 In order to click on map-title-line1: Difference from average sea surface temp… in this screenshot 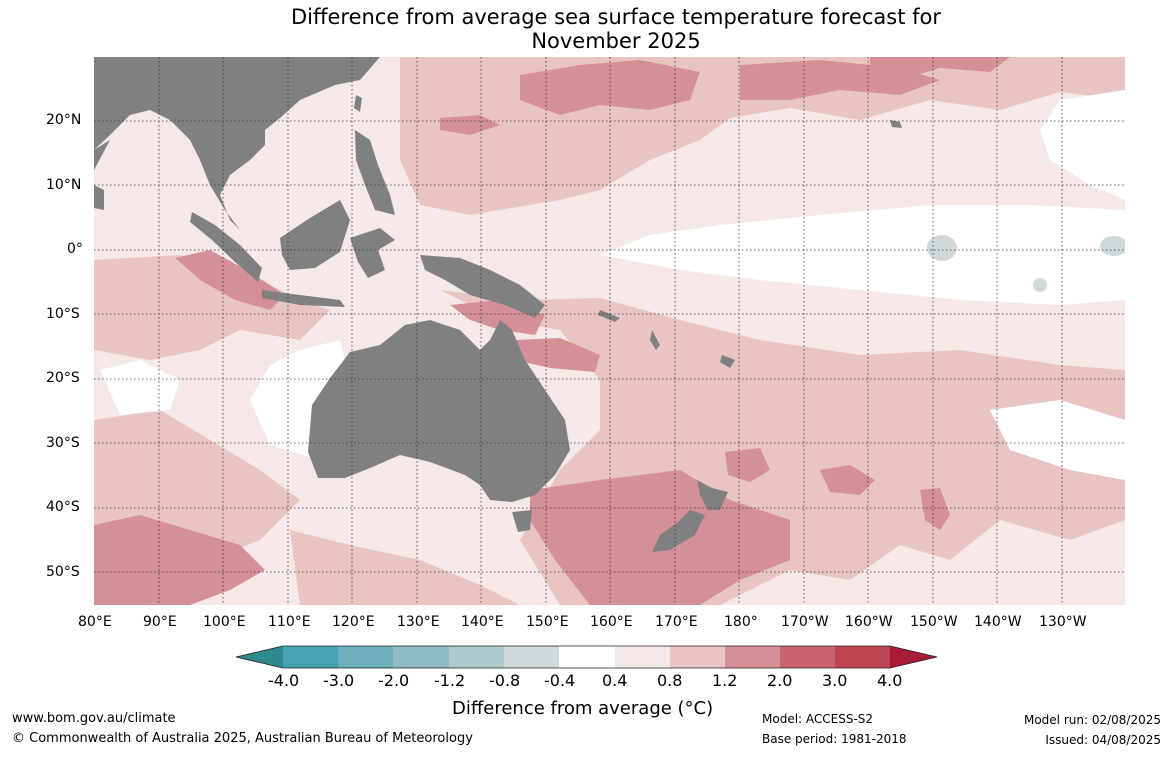, I will do `click(616, 17)`.